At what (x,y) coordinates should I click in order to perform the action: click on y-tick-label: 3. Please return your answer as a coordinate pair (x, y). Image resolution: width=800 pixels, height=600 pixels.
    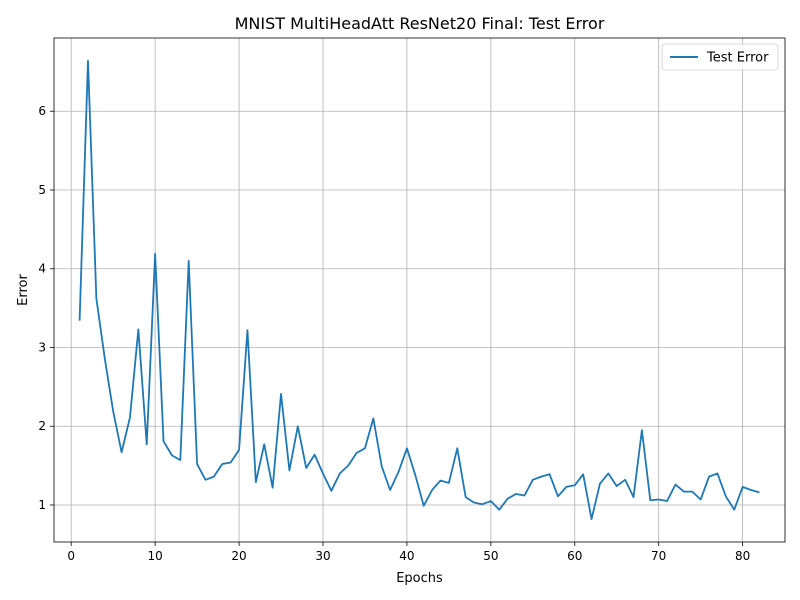
    Looking at the image, I should click on (42, 347).